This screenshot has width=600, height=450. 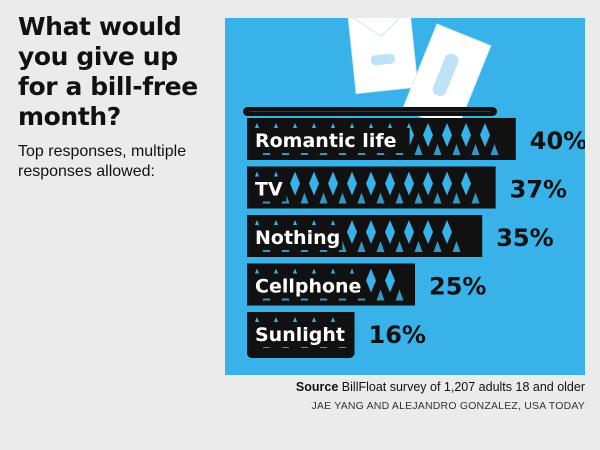 I want to click on basket-base, so click(x=301, y=353).